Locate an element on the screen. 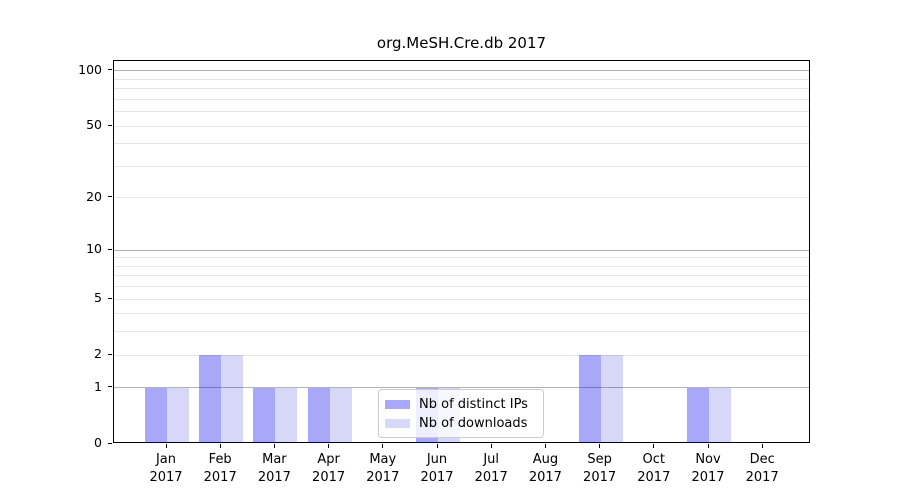 This screenshot has width=900, height=500. bar-distinct-ips-jan is located at coordinates (156, 415).